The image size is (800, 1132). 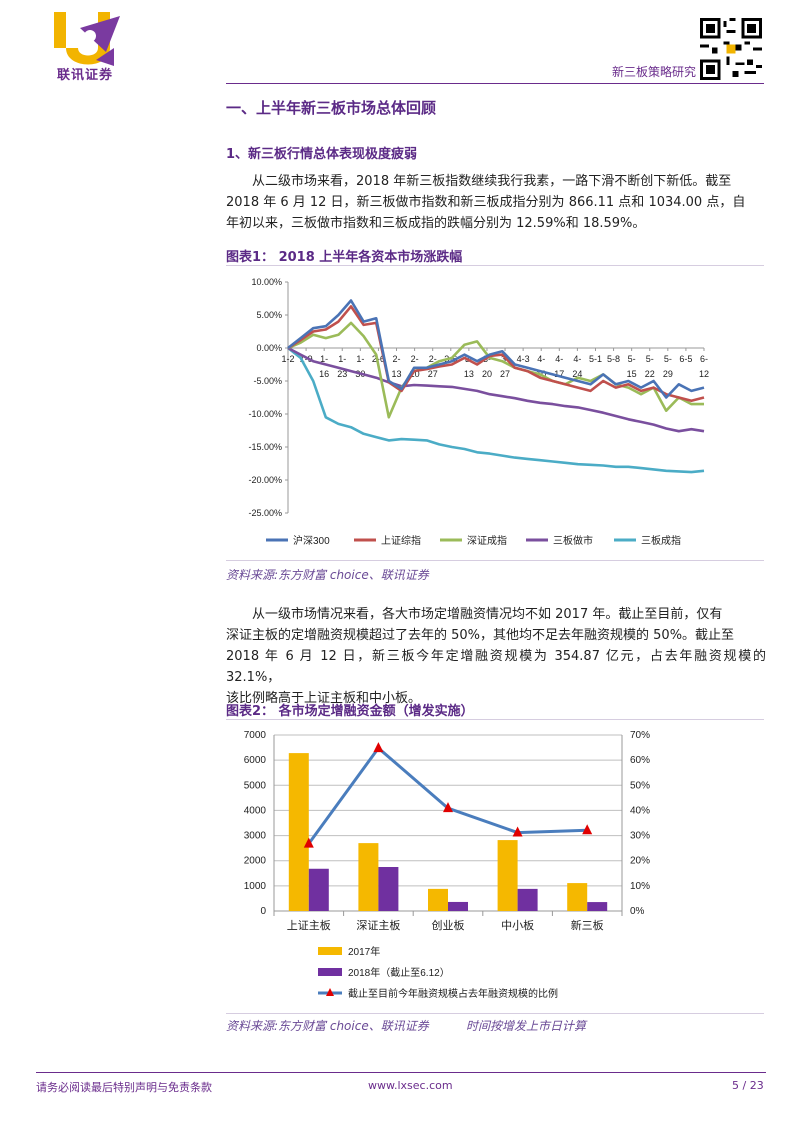 I want to click on y-left-tick-label: 0, so click(x=263, y=911).